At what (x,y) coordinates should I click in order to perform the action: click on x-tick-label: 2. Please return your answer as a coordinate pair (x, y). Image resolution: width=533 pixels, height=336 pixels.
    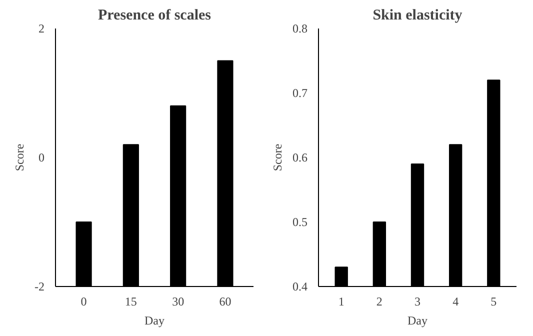
    Looking at the image, I should click on (379, 301).